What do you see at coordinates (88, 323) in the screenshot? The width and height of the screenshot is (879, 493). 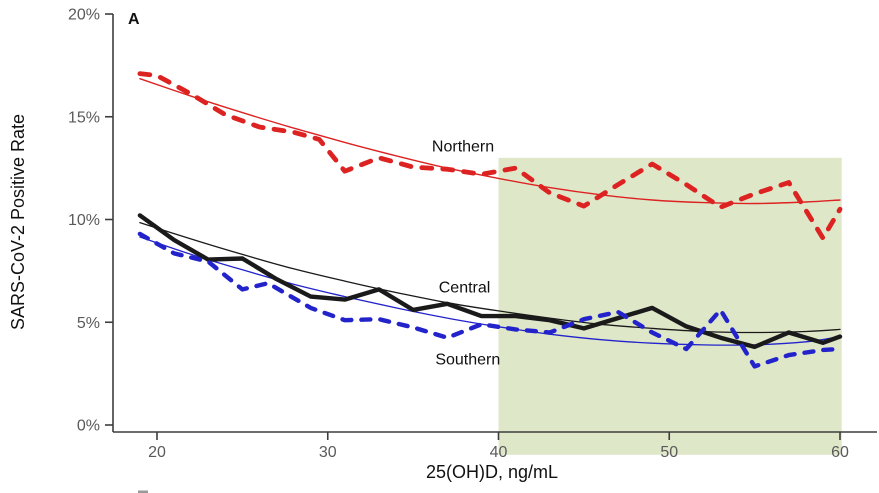 I see `y-tick-label: 5%` at bounding box center [88, 323].